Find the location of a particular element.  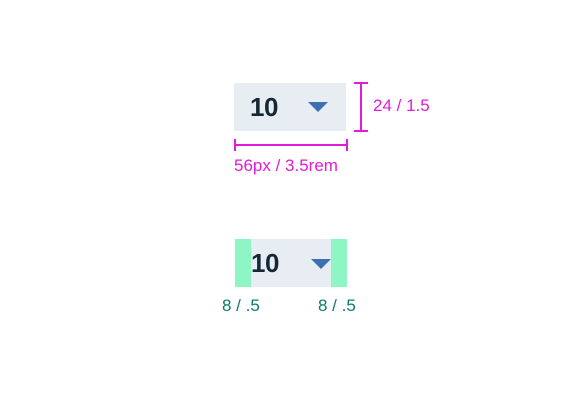

padding-left-label: 8 / .5 is located at coordinates (241, 305).